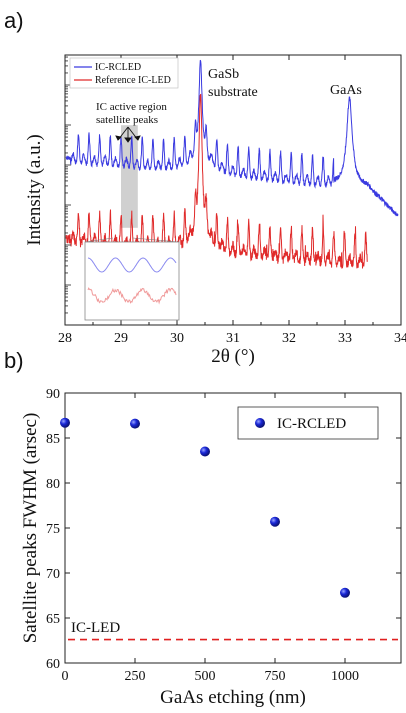 Image resolution: width=406 pixels, height=713 pixels. I want to click on fwhm-x-tick-label: 1000, so click(345, 676).